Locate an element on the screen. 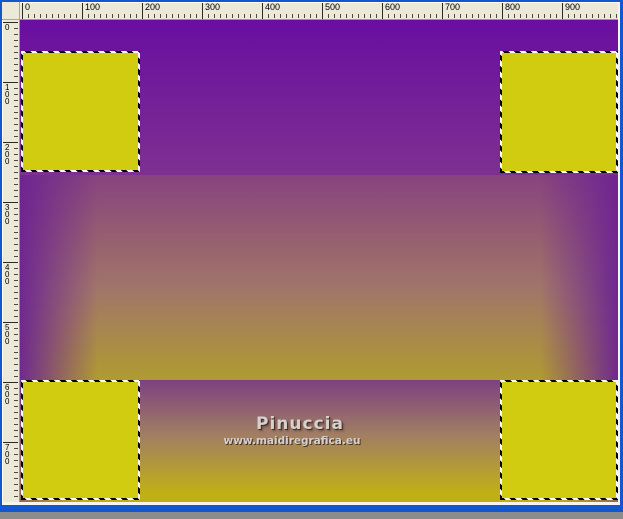 This screenshot has height=519, width=623. ruler-h-label: 400 is located at coordinates (273, 7).